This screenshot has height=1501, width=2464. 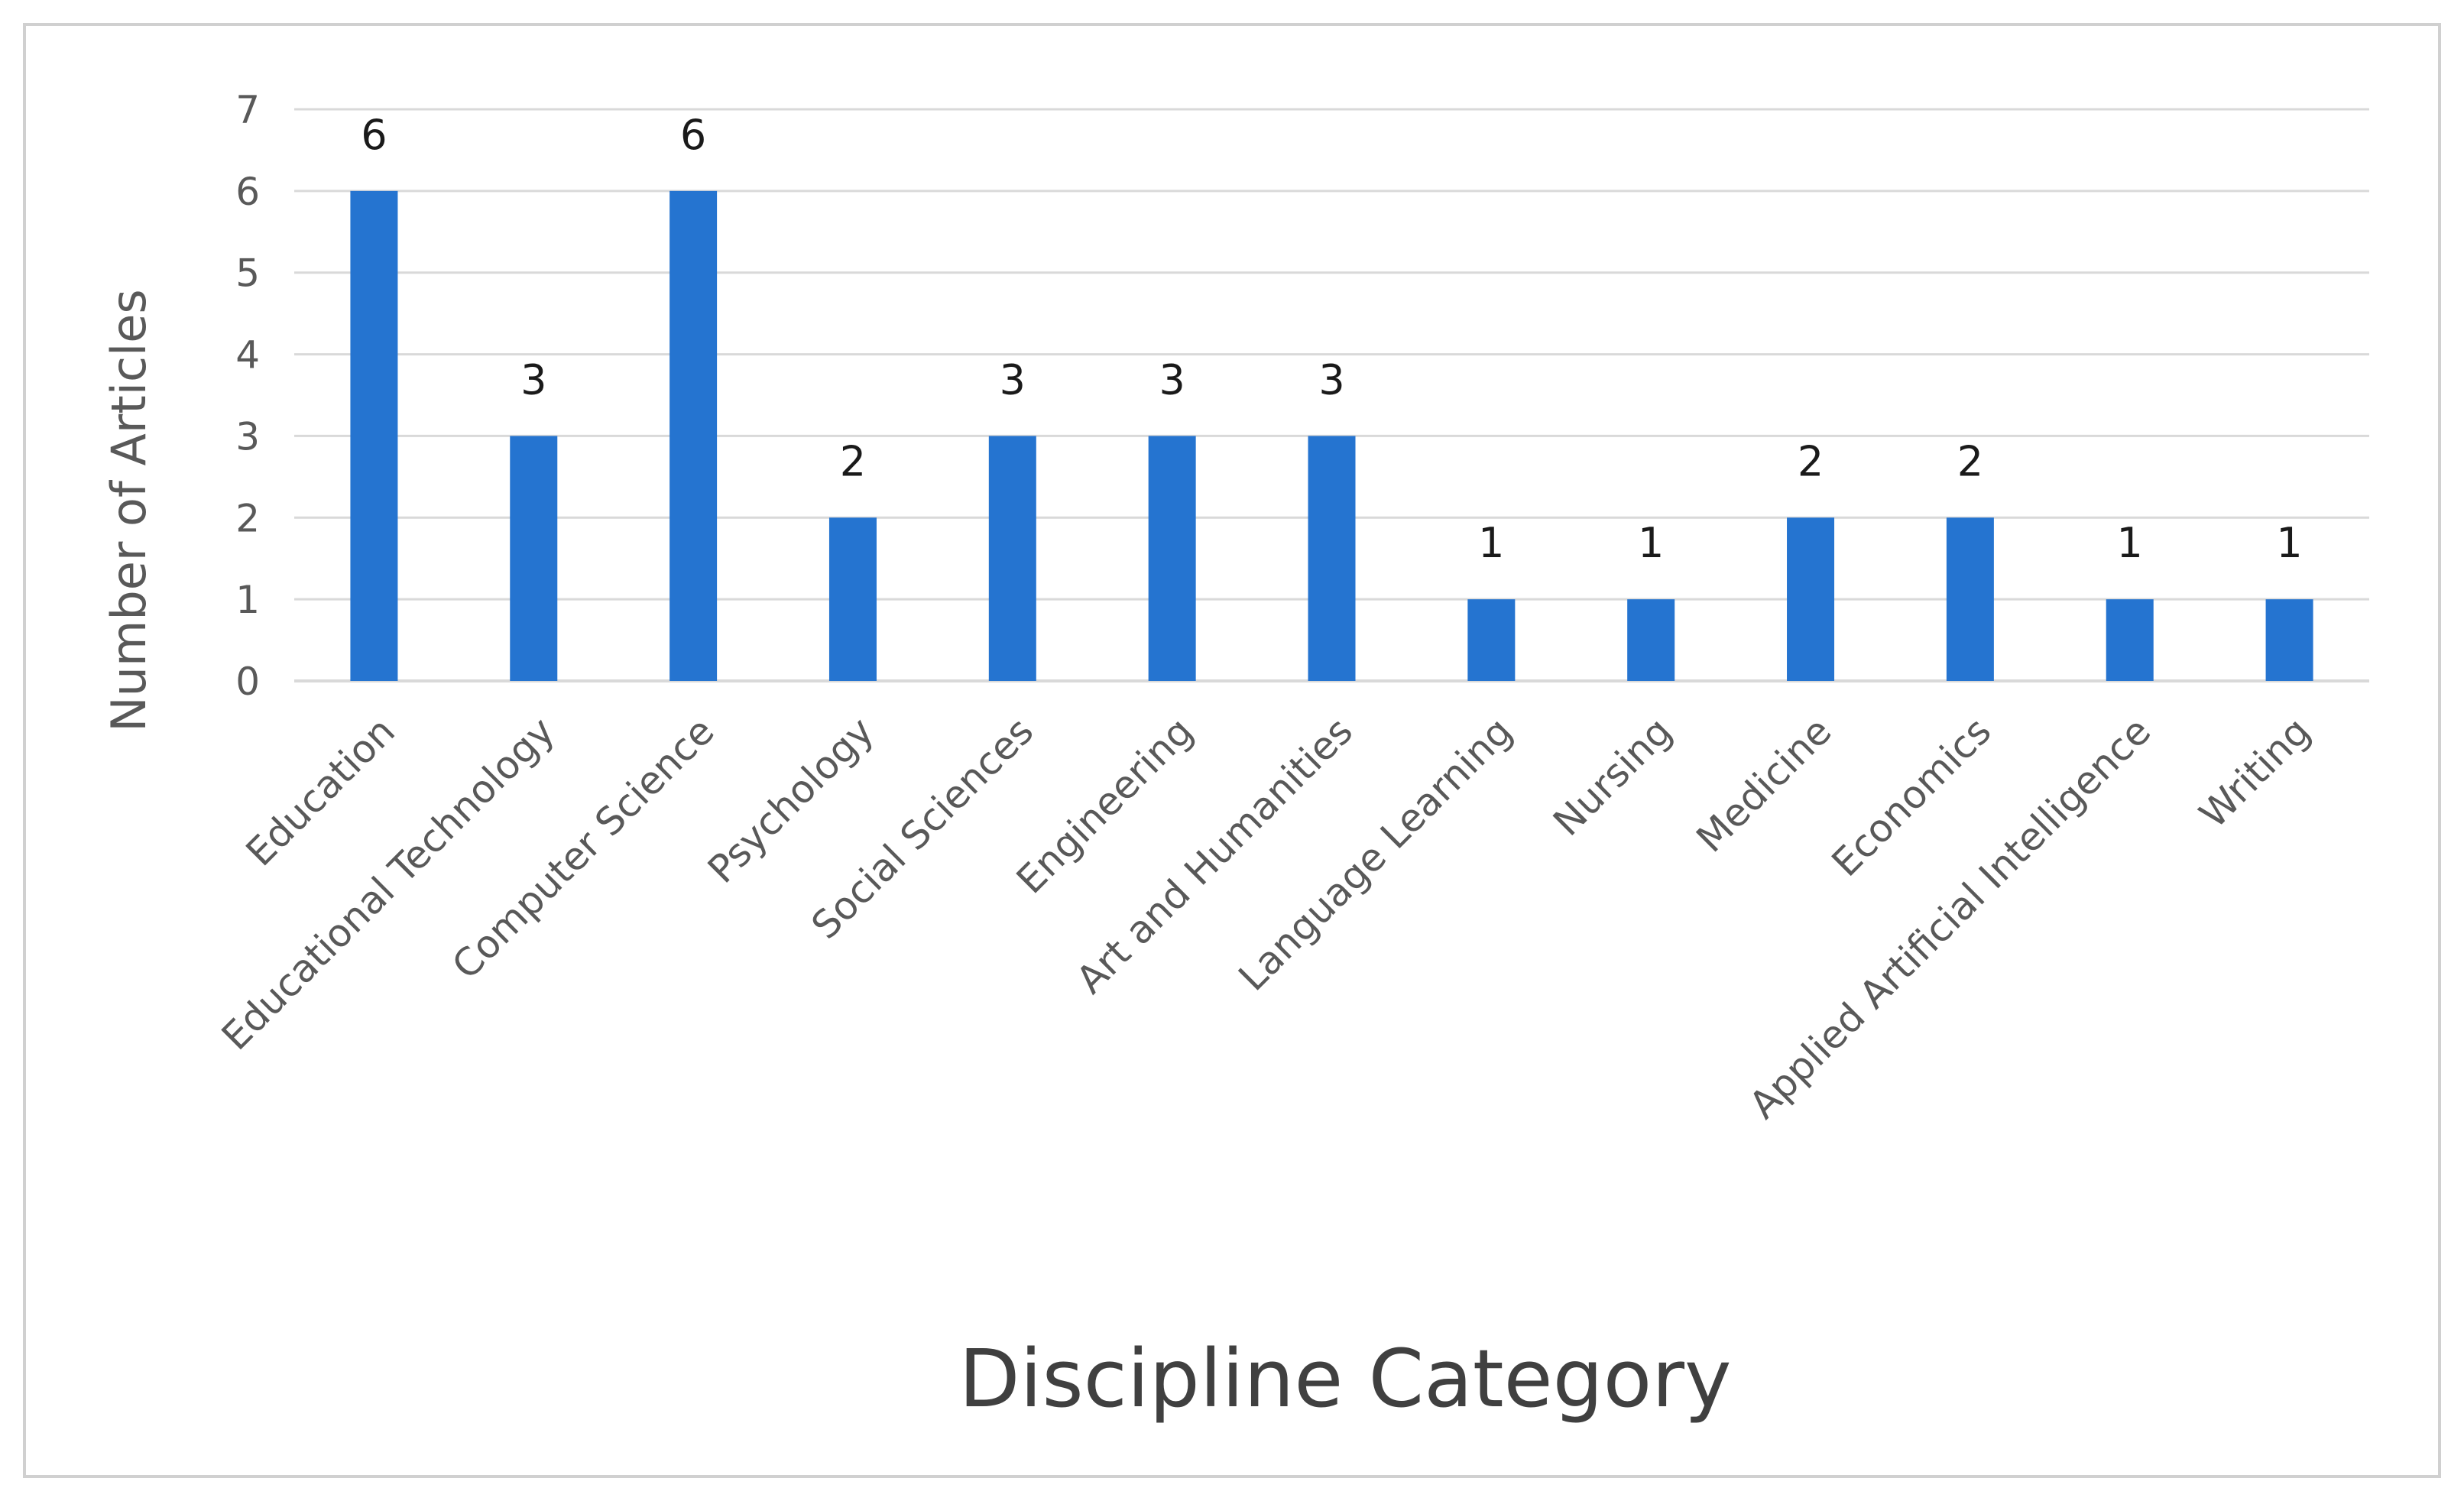 I want to click on y-tick-label: 1, so click(x=247, y=600).